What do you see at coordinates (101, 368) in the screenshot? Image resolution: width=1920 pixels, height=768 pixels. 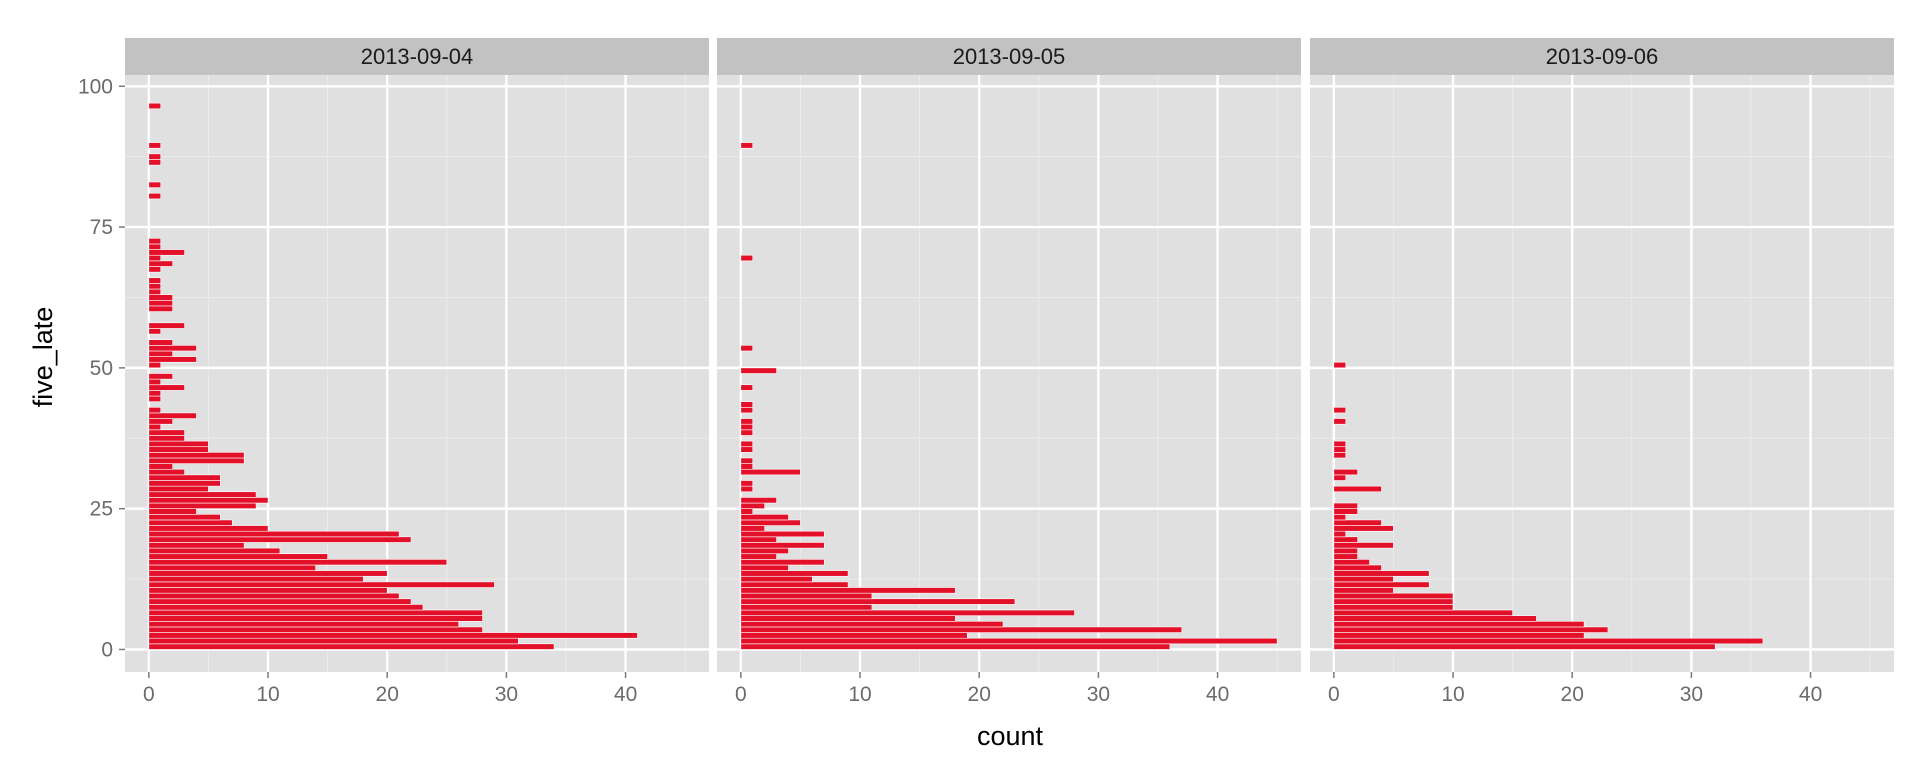 I see `y-tick-label: 50` at bounding box center [101, 368].